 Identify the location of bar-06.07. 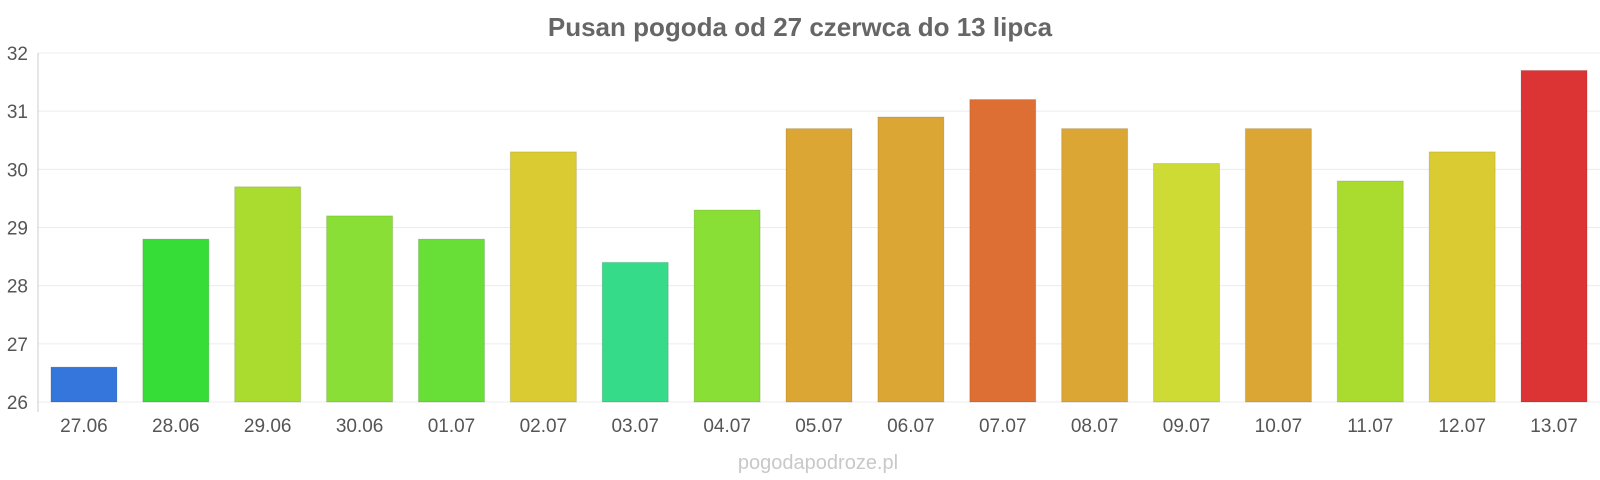
(911, 259).